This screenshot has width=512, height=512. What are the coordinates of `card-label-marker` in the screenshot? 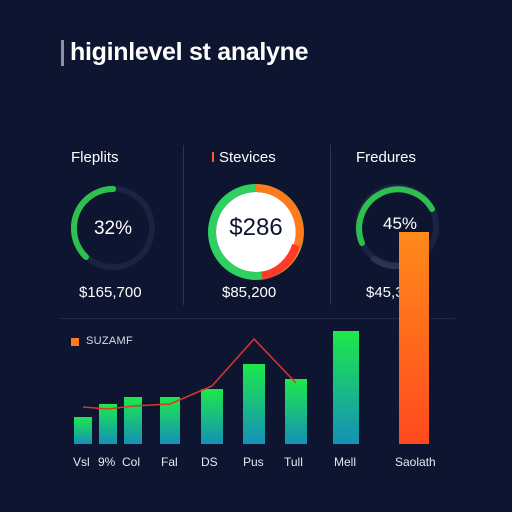 It's located at (213, 157).